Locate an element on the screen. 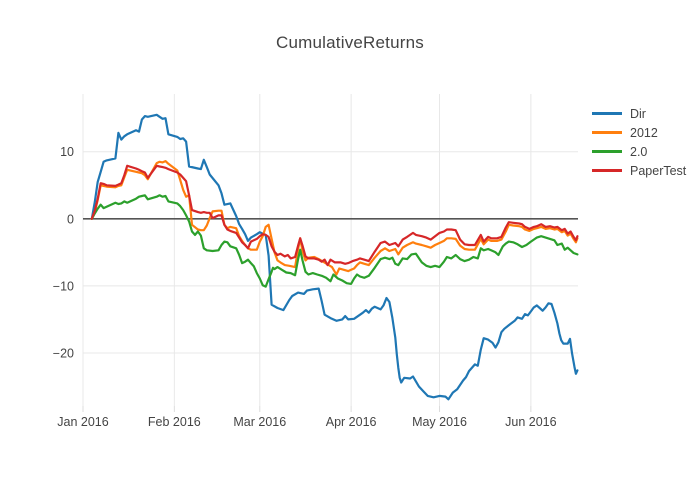 Image resolution: width=700 pixels, height=500 pixels. legend-label: 2.0 is located at coordinates (639, 151).